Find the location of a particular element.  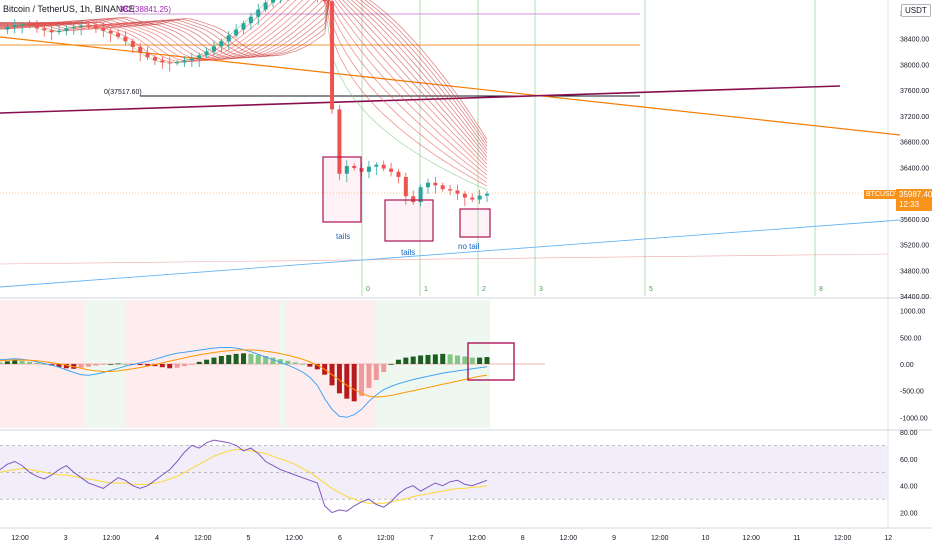

macd-tick-label: -500.00 is located at coordinates (912, 392).